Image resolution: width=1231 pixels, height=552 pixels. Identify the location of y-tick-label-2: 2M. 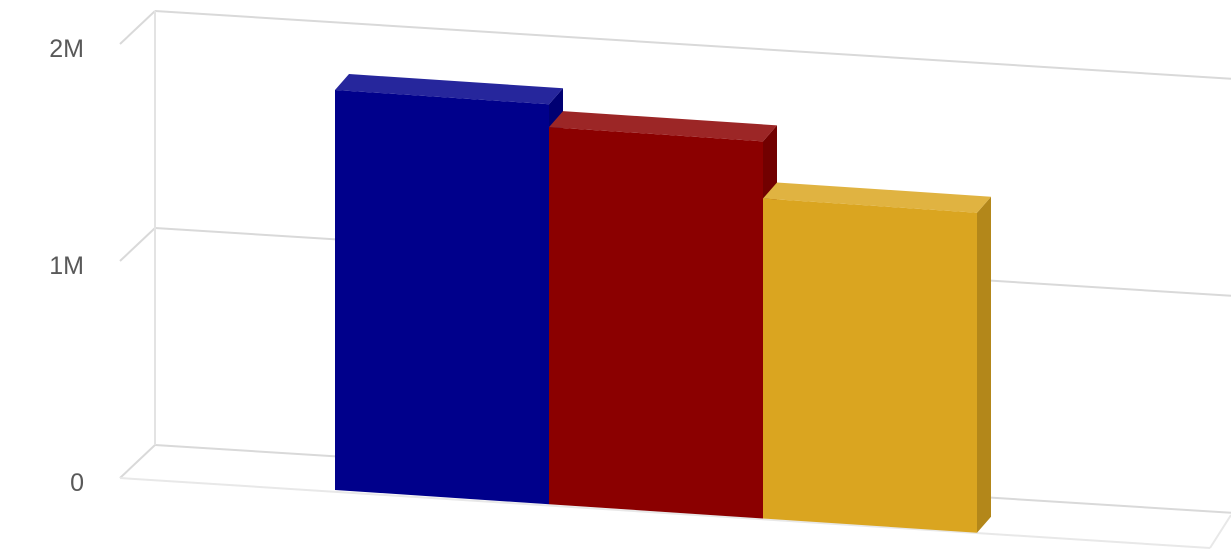
(66, 49).